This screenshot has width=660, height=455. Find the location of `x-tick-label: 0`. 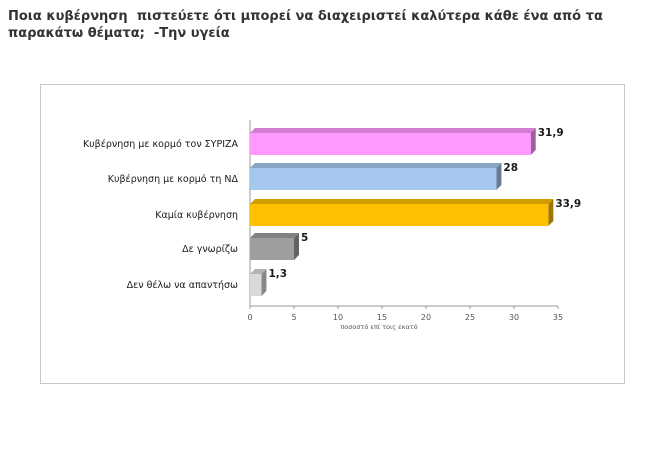

x-tick-label: 0 is located at coordinates (249, 317).